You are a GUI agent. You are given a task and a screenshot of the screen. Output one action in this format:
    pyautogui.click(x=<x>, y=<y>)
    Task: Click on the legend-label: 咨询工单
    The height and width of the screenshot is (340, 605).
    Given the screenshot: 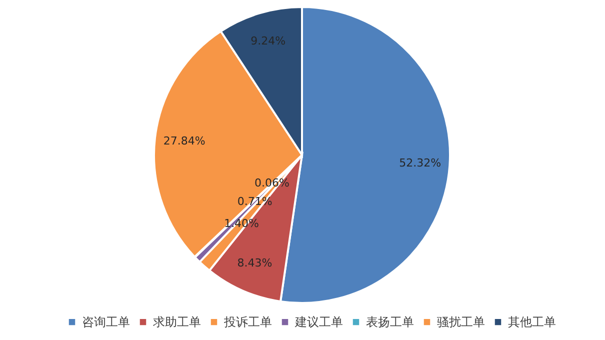 What is the action you would take?
    pyautogui.click(x=106, y=322)
    